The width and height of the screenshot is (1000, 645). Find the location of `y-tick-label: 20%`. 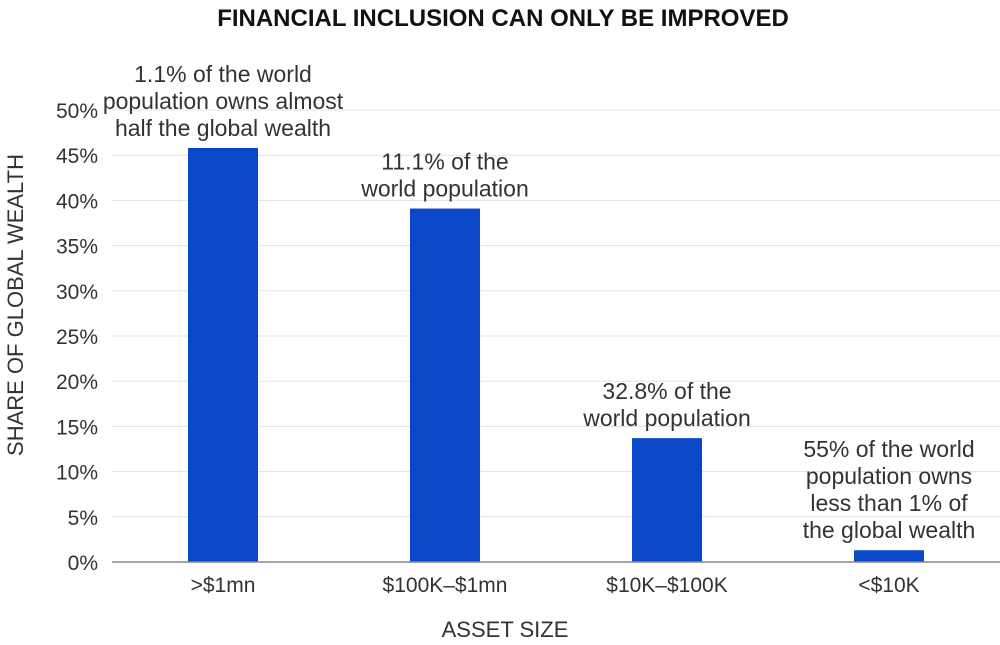

y-tick-label: 20% is located at coordinates (77, 382).